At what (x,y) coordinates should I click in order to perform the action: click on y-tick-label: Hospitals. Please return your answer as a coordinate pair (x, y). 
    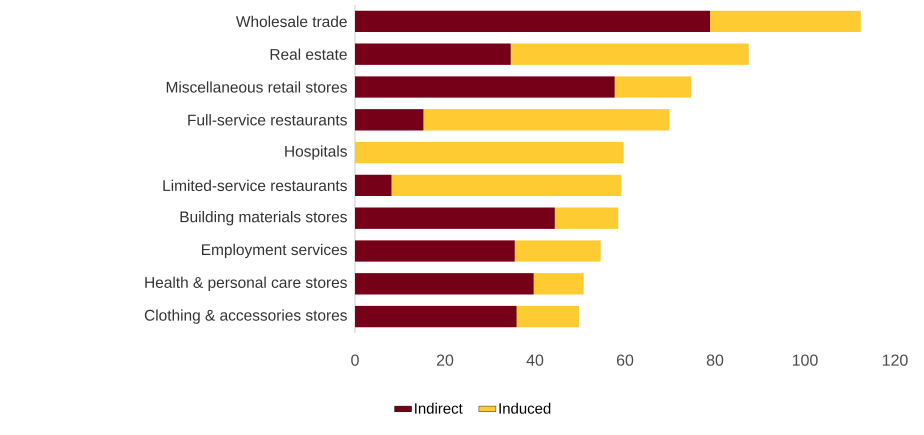
    Looking at the image, I should click on (316, 152).